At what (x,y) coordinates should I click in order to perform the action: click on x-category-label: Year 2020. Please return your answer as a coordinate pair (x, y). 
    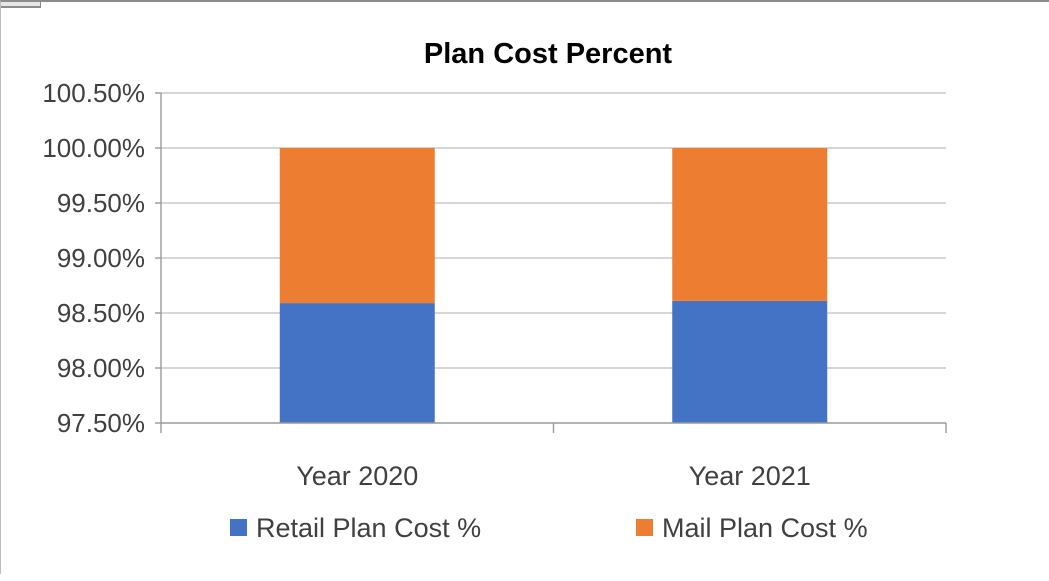
    Looking at the image, I should click on (357, 476).